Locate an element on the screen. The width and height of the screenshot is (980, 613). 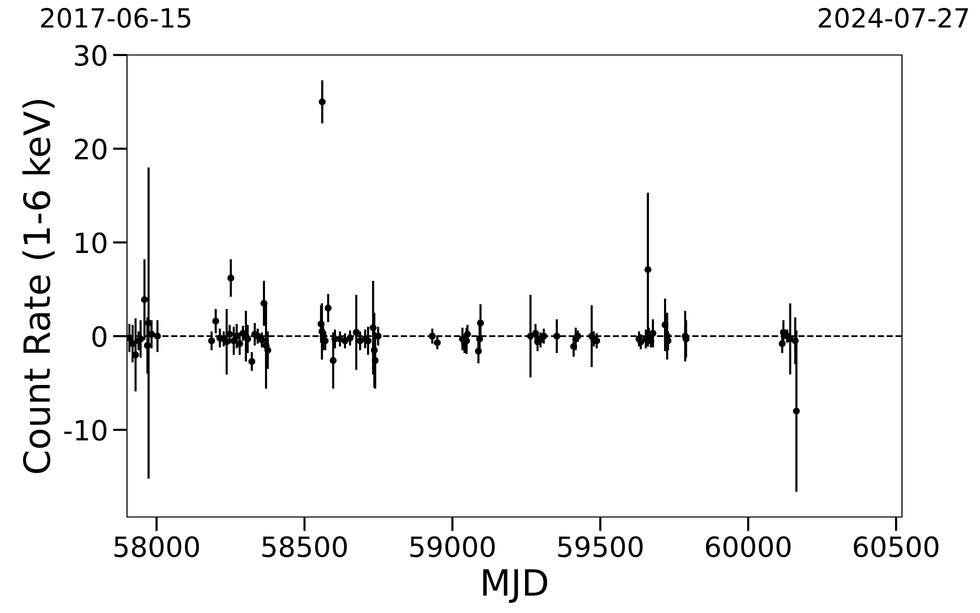
y-tick-label: -10 is located at coordinates (85, 430).